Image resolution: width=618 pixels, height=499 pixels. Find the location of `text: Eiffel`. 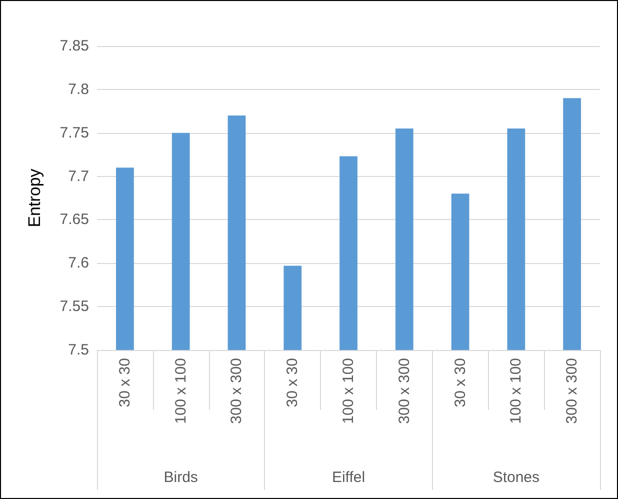

text: Eiffel is located at coordinates (349, 477).